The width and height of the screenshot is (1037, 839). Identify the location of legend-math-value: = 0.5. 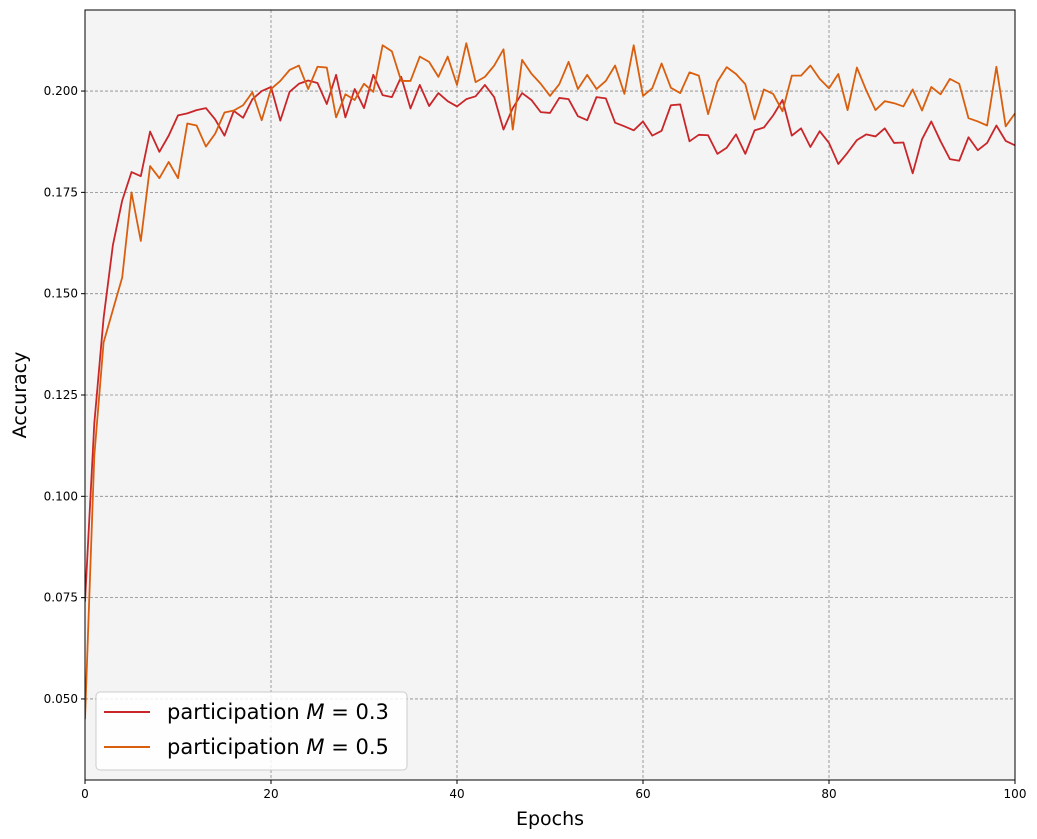
(357, 747).